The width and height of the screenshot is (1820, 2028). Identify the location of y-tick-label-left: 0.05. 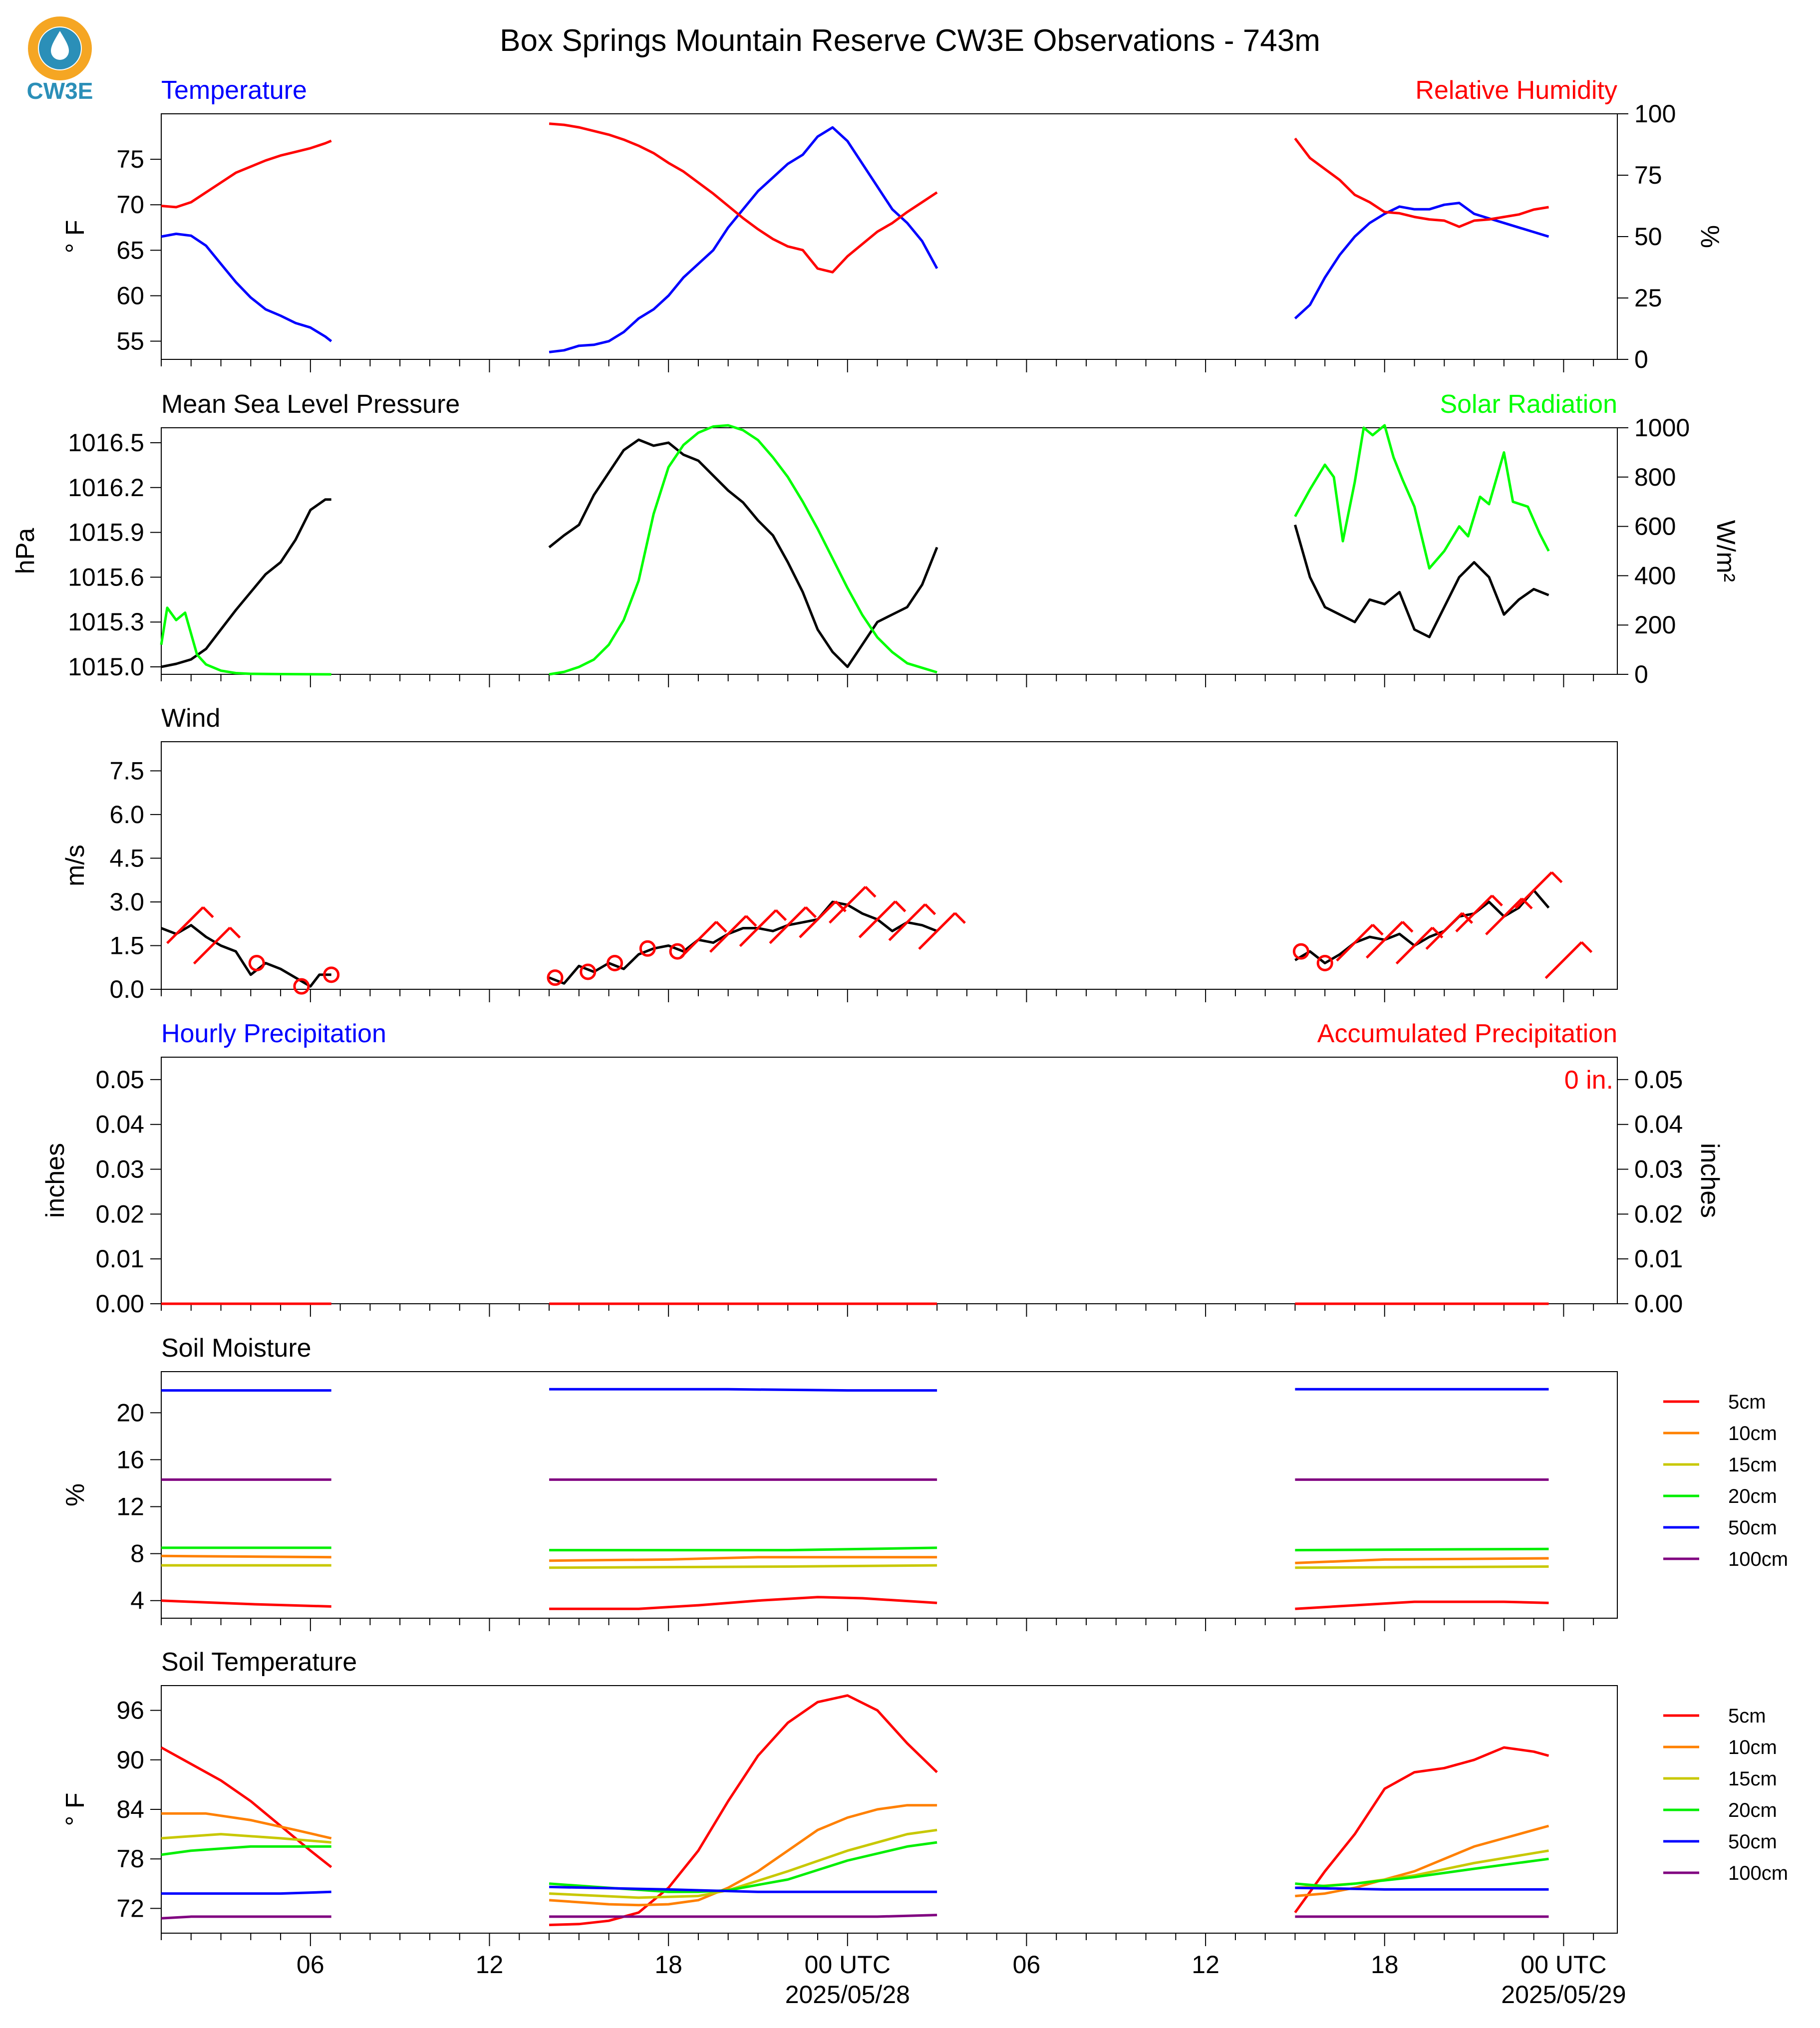
(120, 1080).